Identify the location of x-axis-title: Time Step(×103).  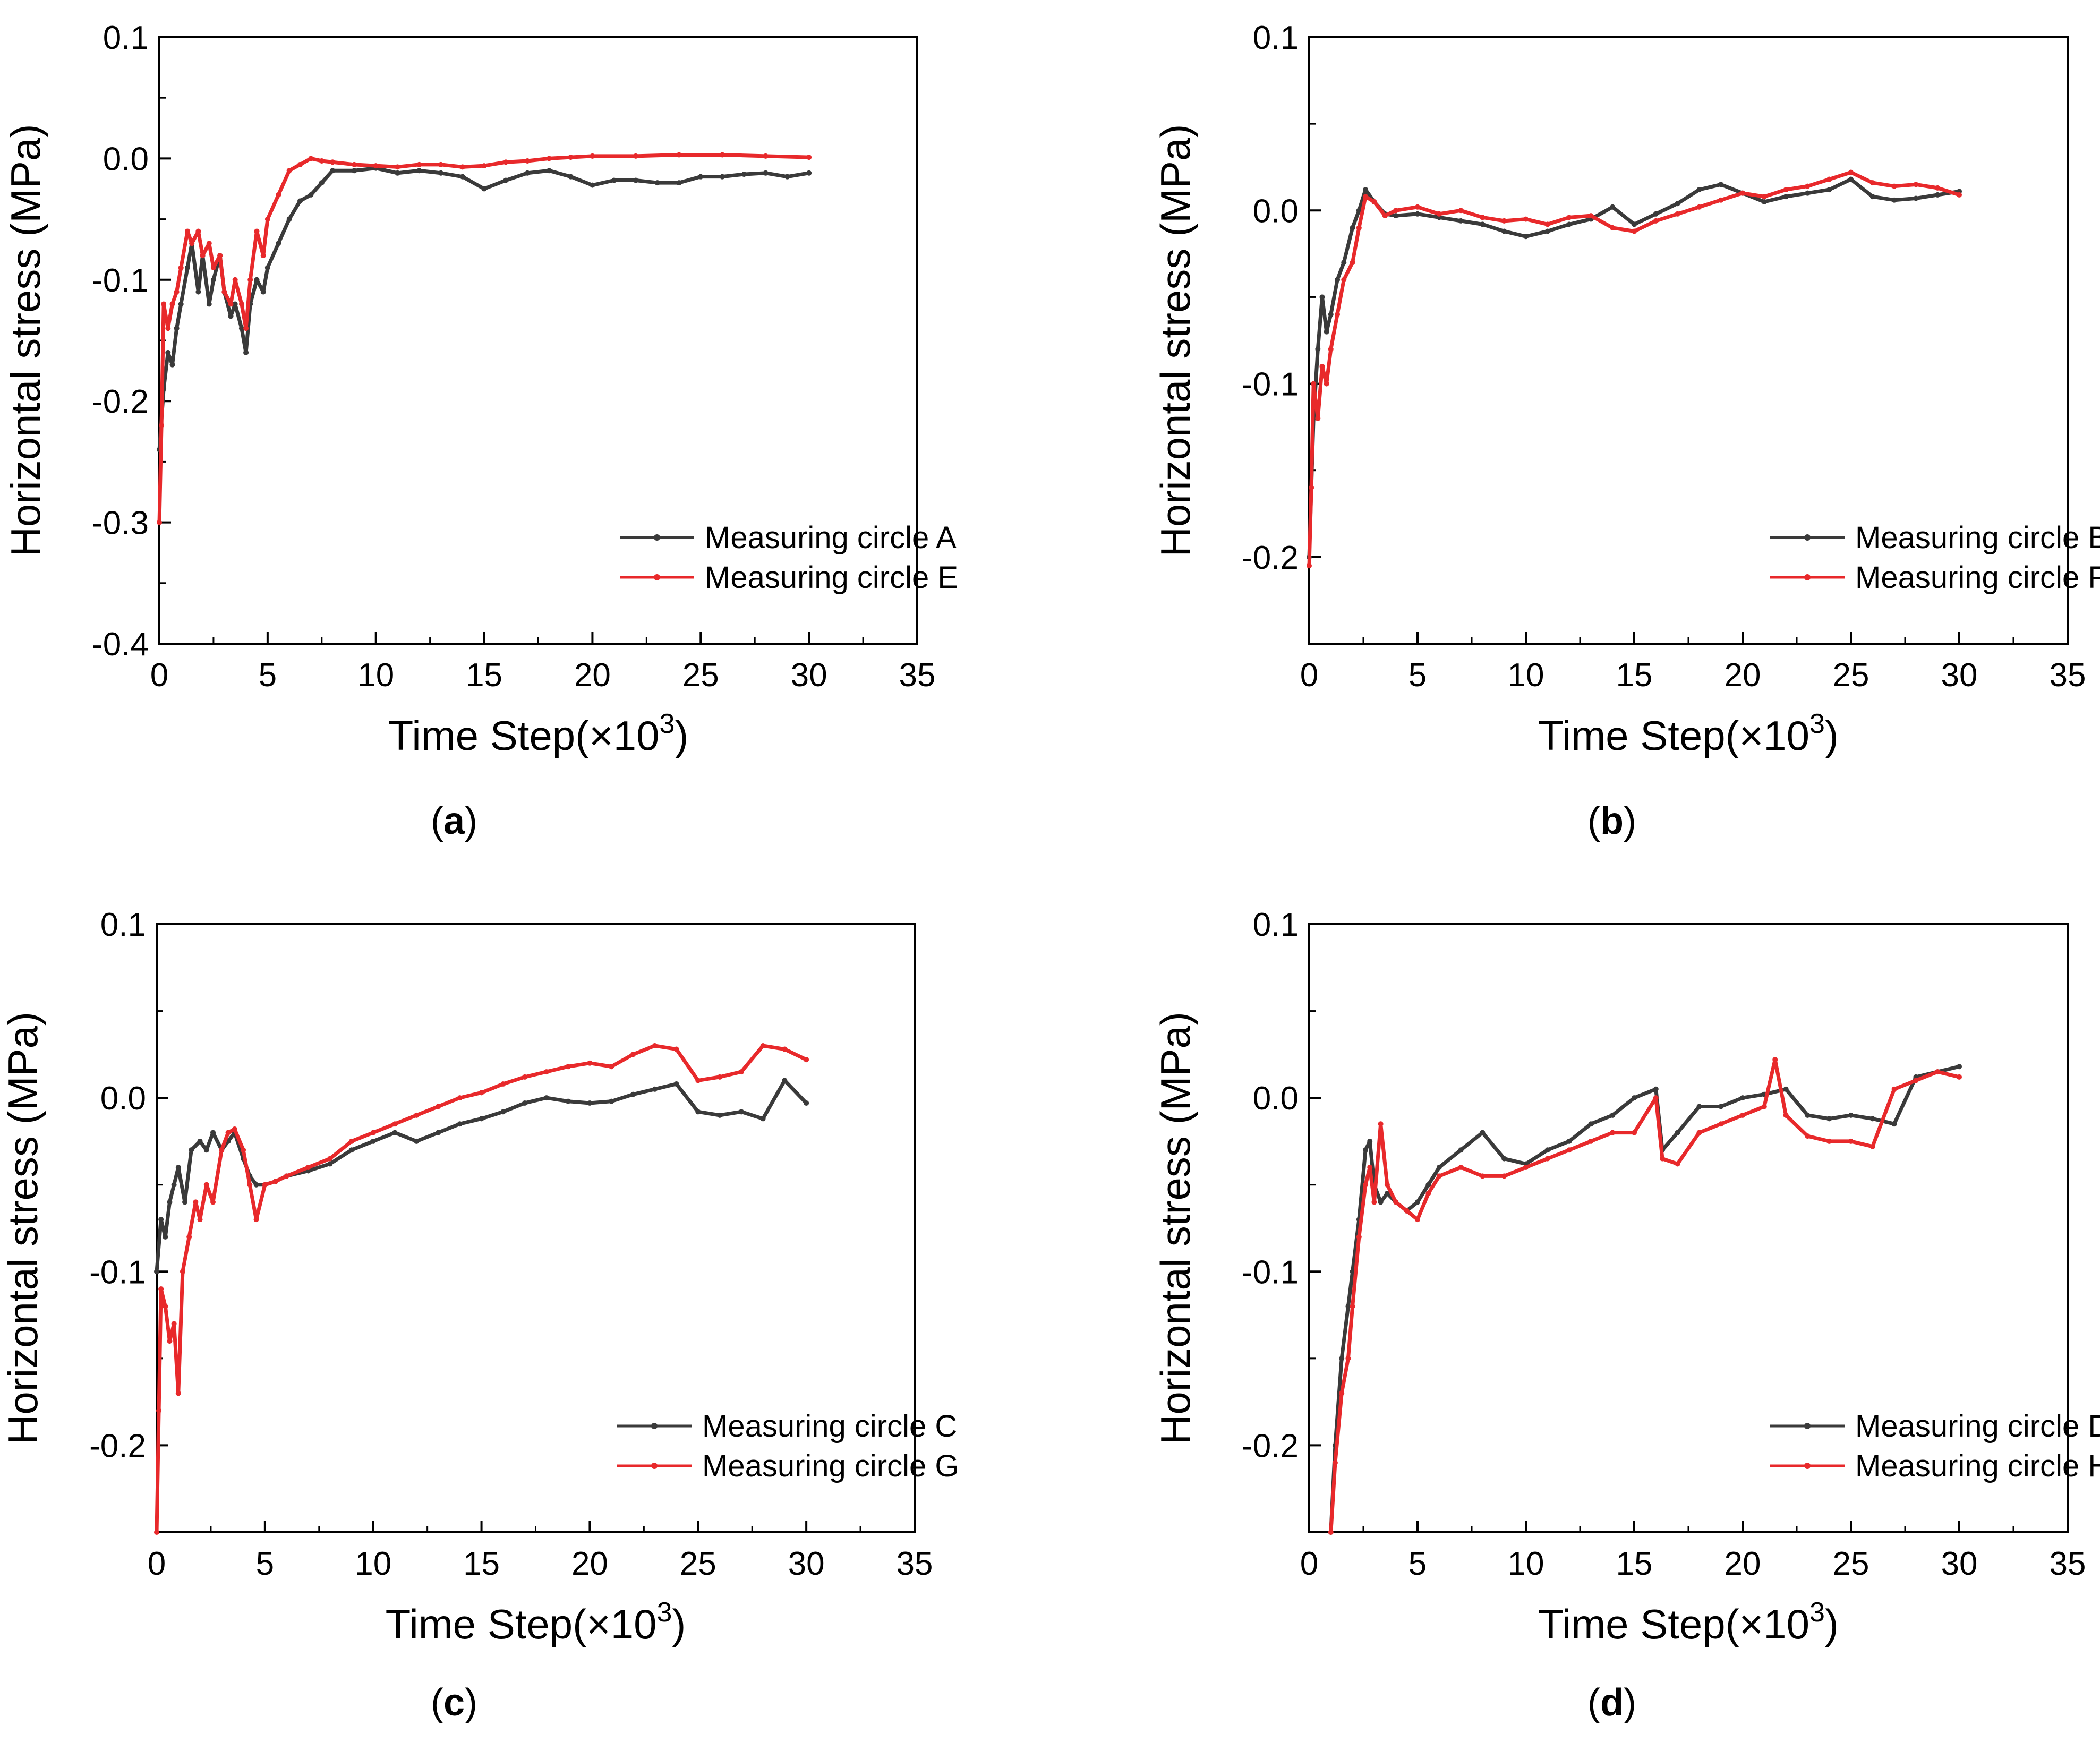
(1688, 733).